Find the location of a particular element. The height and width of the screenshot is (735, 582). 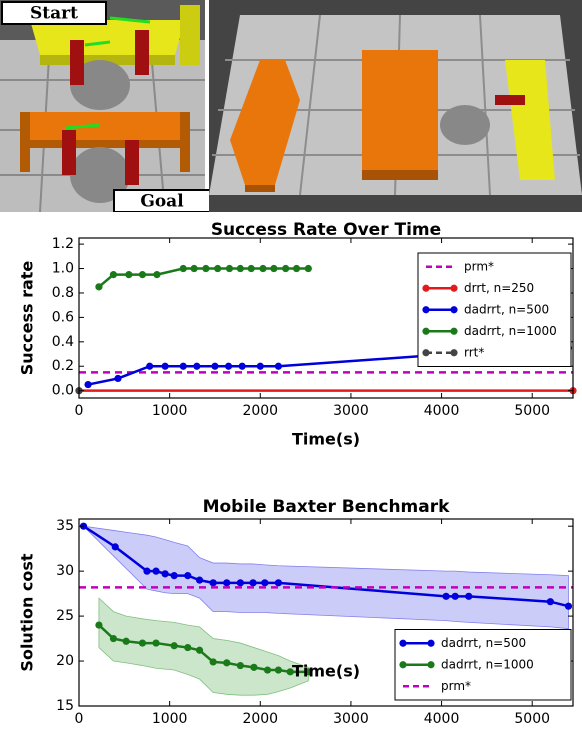

start-label: Start is located at coordinates (54, 14).